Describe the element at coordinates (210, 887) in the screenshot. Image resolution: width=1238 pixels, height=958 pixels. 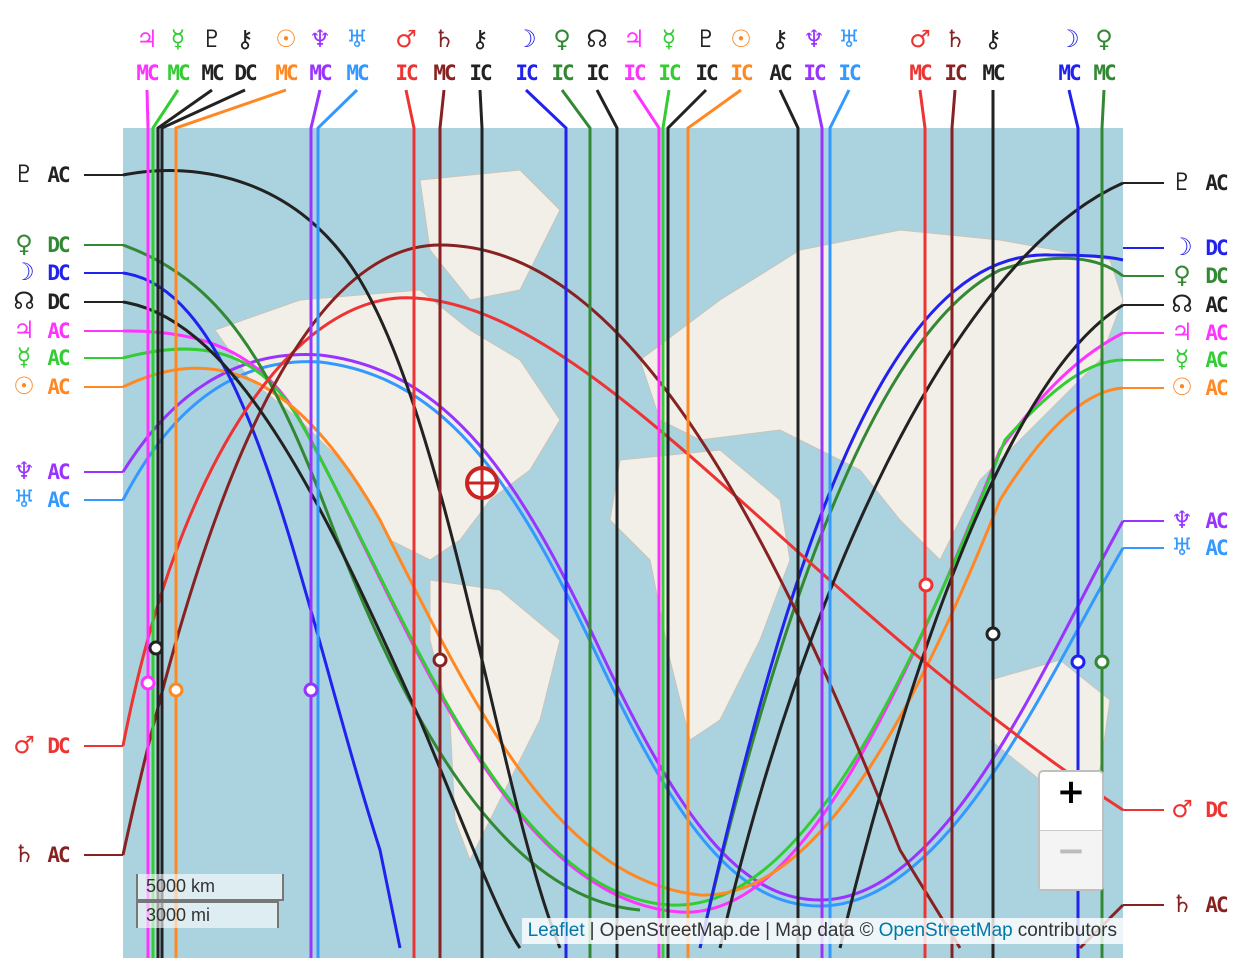
I see `scale-km: 5000 km` at that location.